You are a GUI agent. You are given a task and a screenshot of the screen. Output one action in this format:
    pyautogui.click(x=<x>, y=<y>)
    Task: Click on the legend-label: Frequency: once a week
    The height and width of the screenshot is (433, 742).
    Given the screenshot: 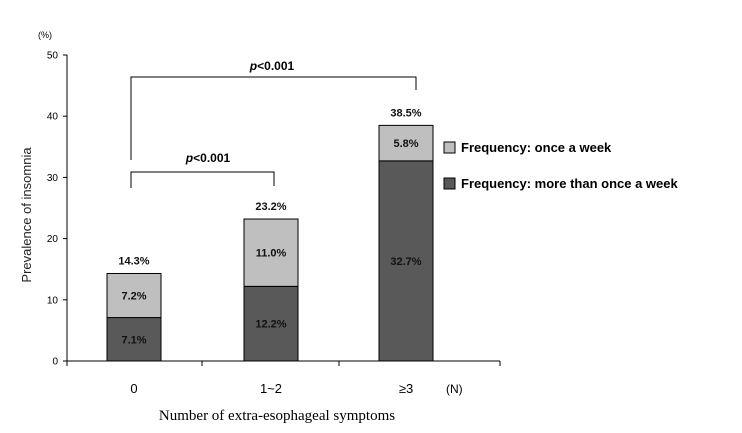 What is the action you would take?
    pyautogui.click(x=536, y=147)
    